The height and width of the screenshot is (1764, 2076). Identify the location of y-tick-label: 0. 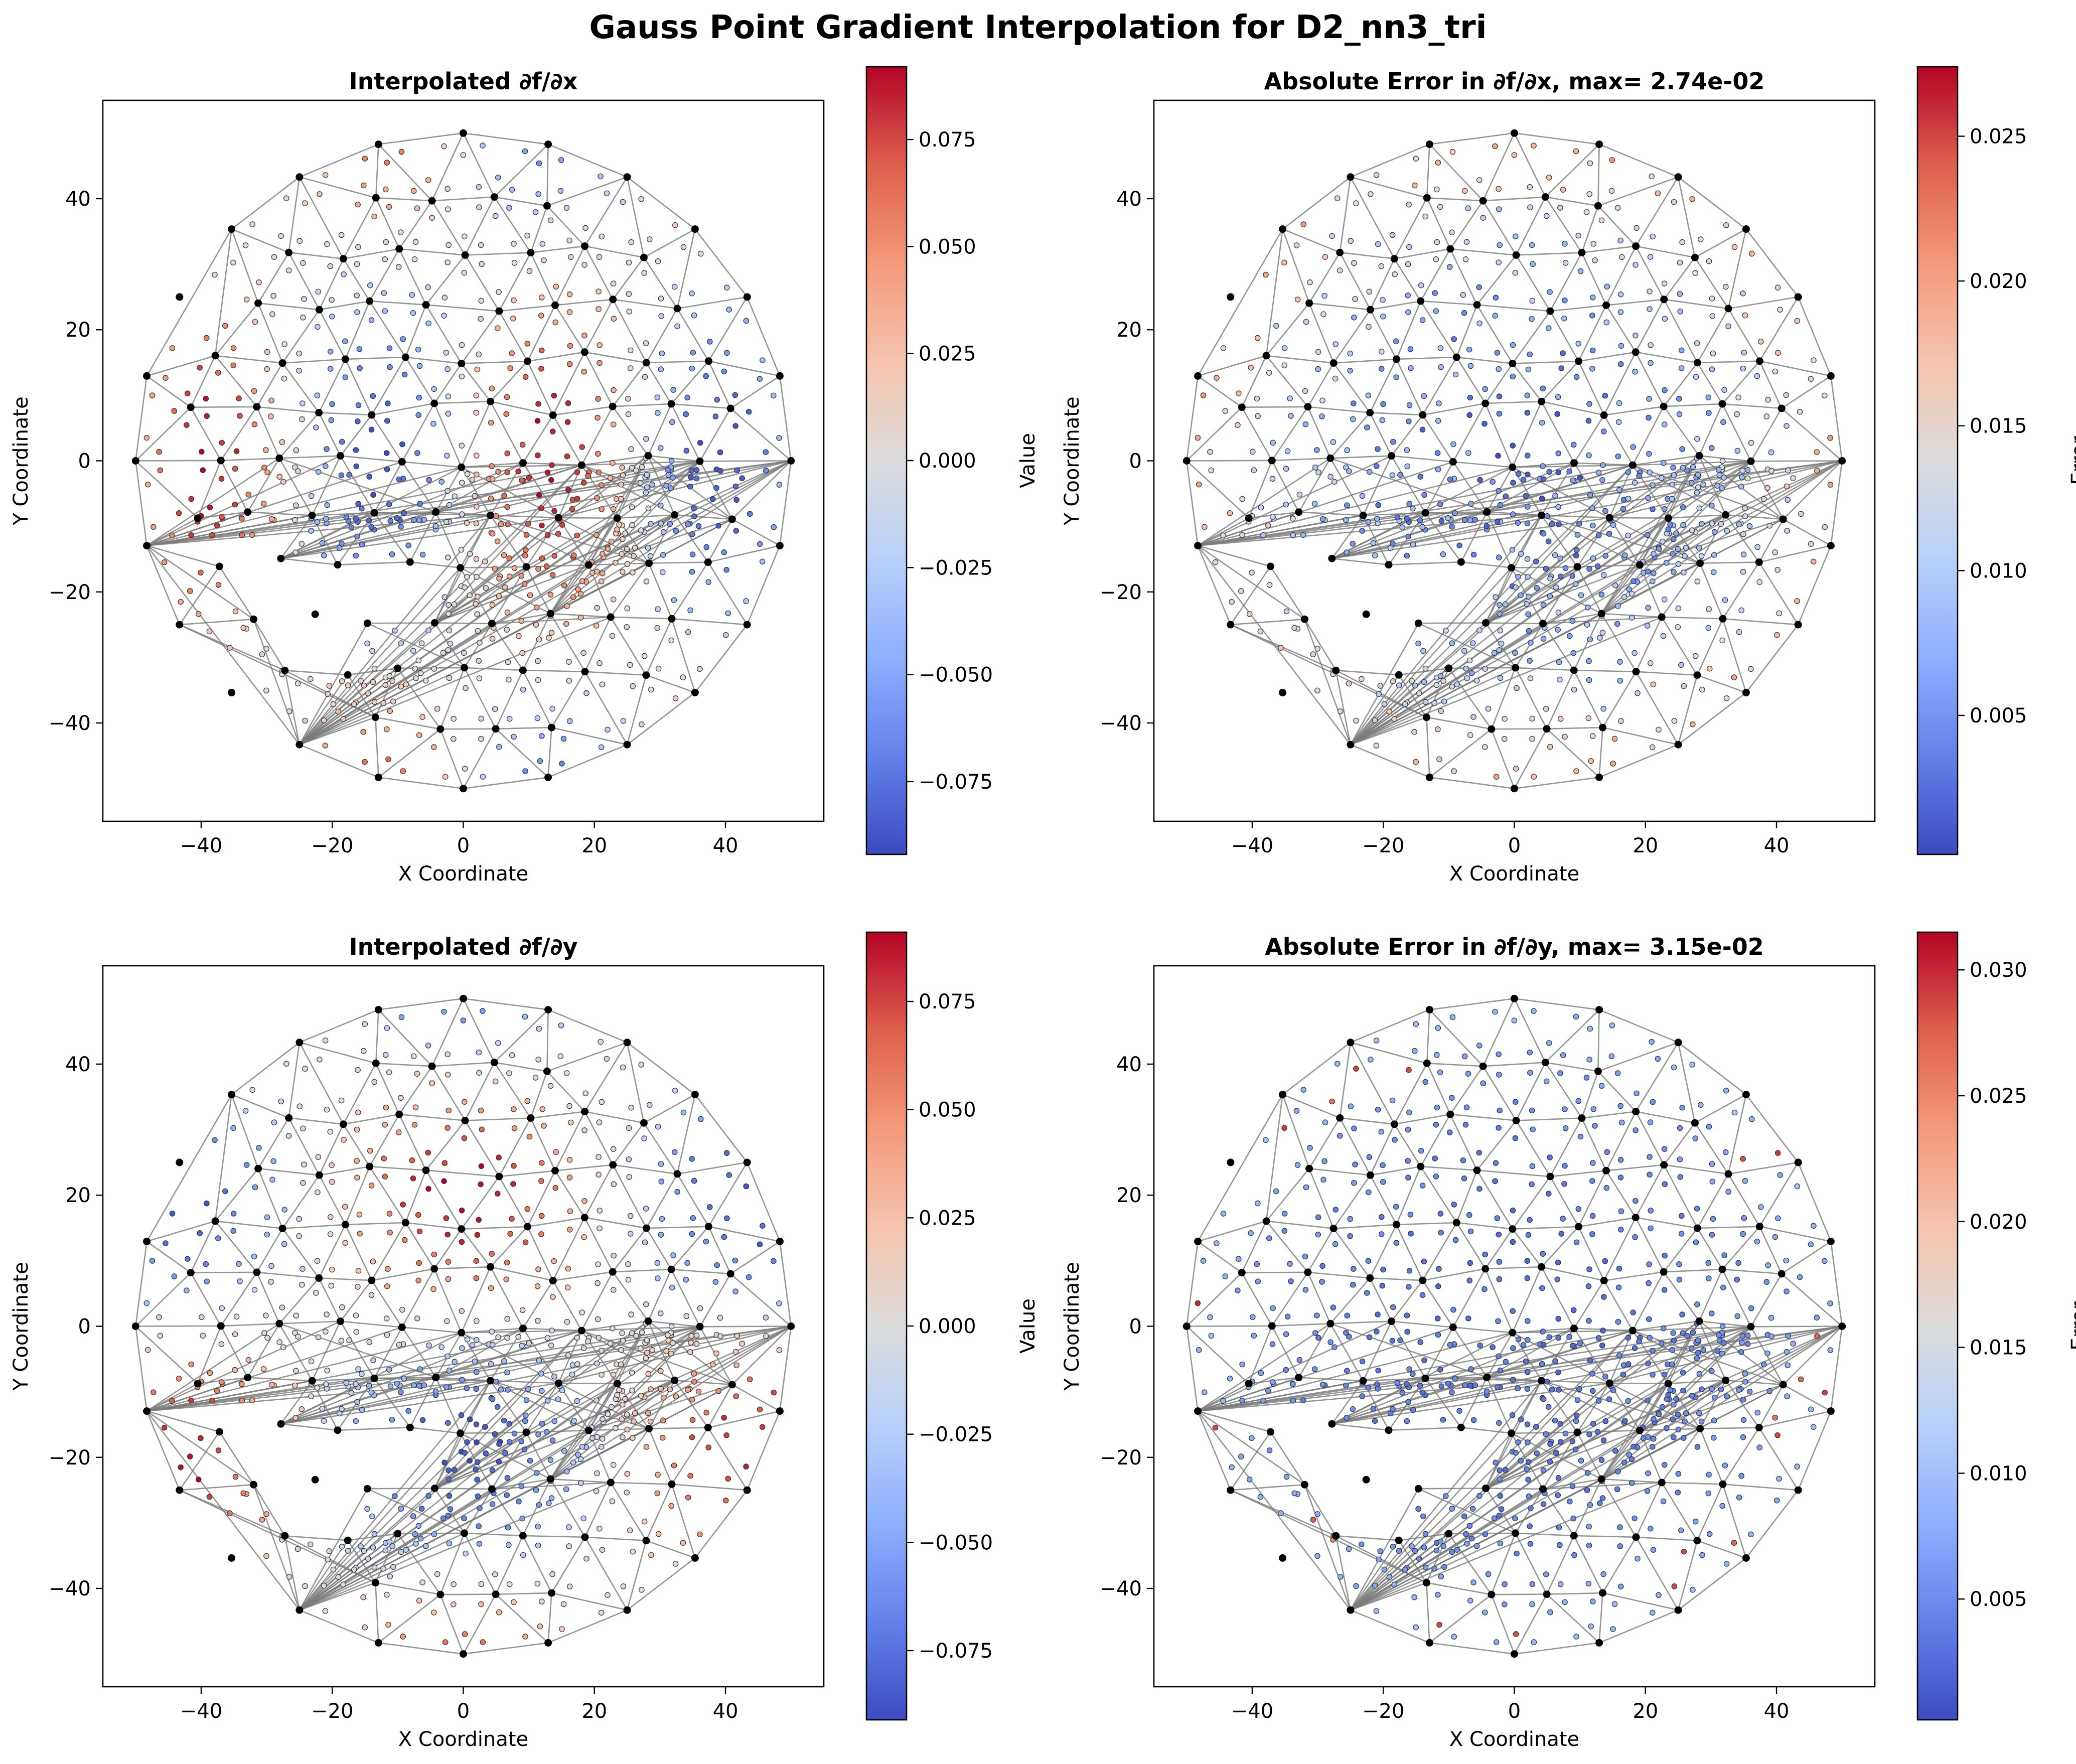
(1136, 462).